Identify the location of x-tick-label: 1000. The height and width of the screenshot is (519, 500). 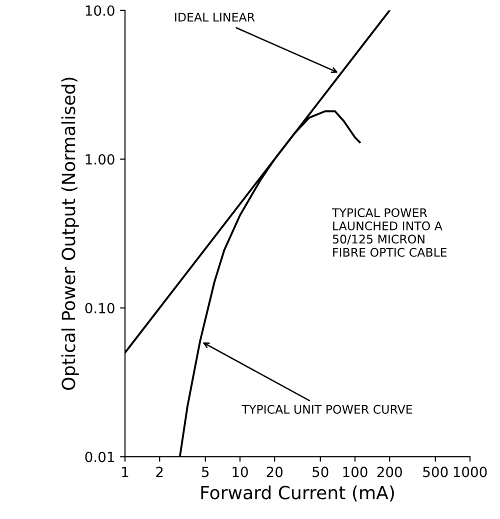
(470, 472).